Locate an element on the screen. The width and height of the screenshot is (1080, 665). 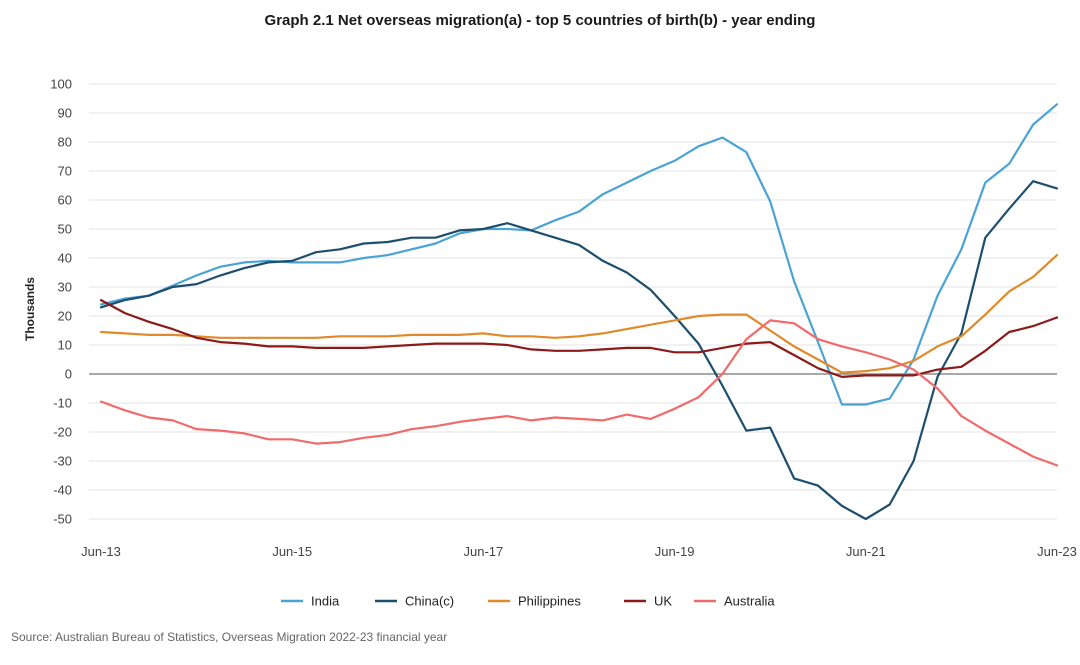
y-tick-label: 40 is located at coordinates (65, 258).